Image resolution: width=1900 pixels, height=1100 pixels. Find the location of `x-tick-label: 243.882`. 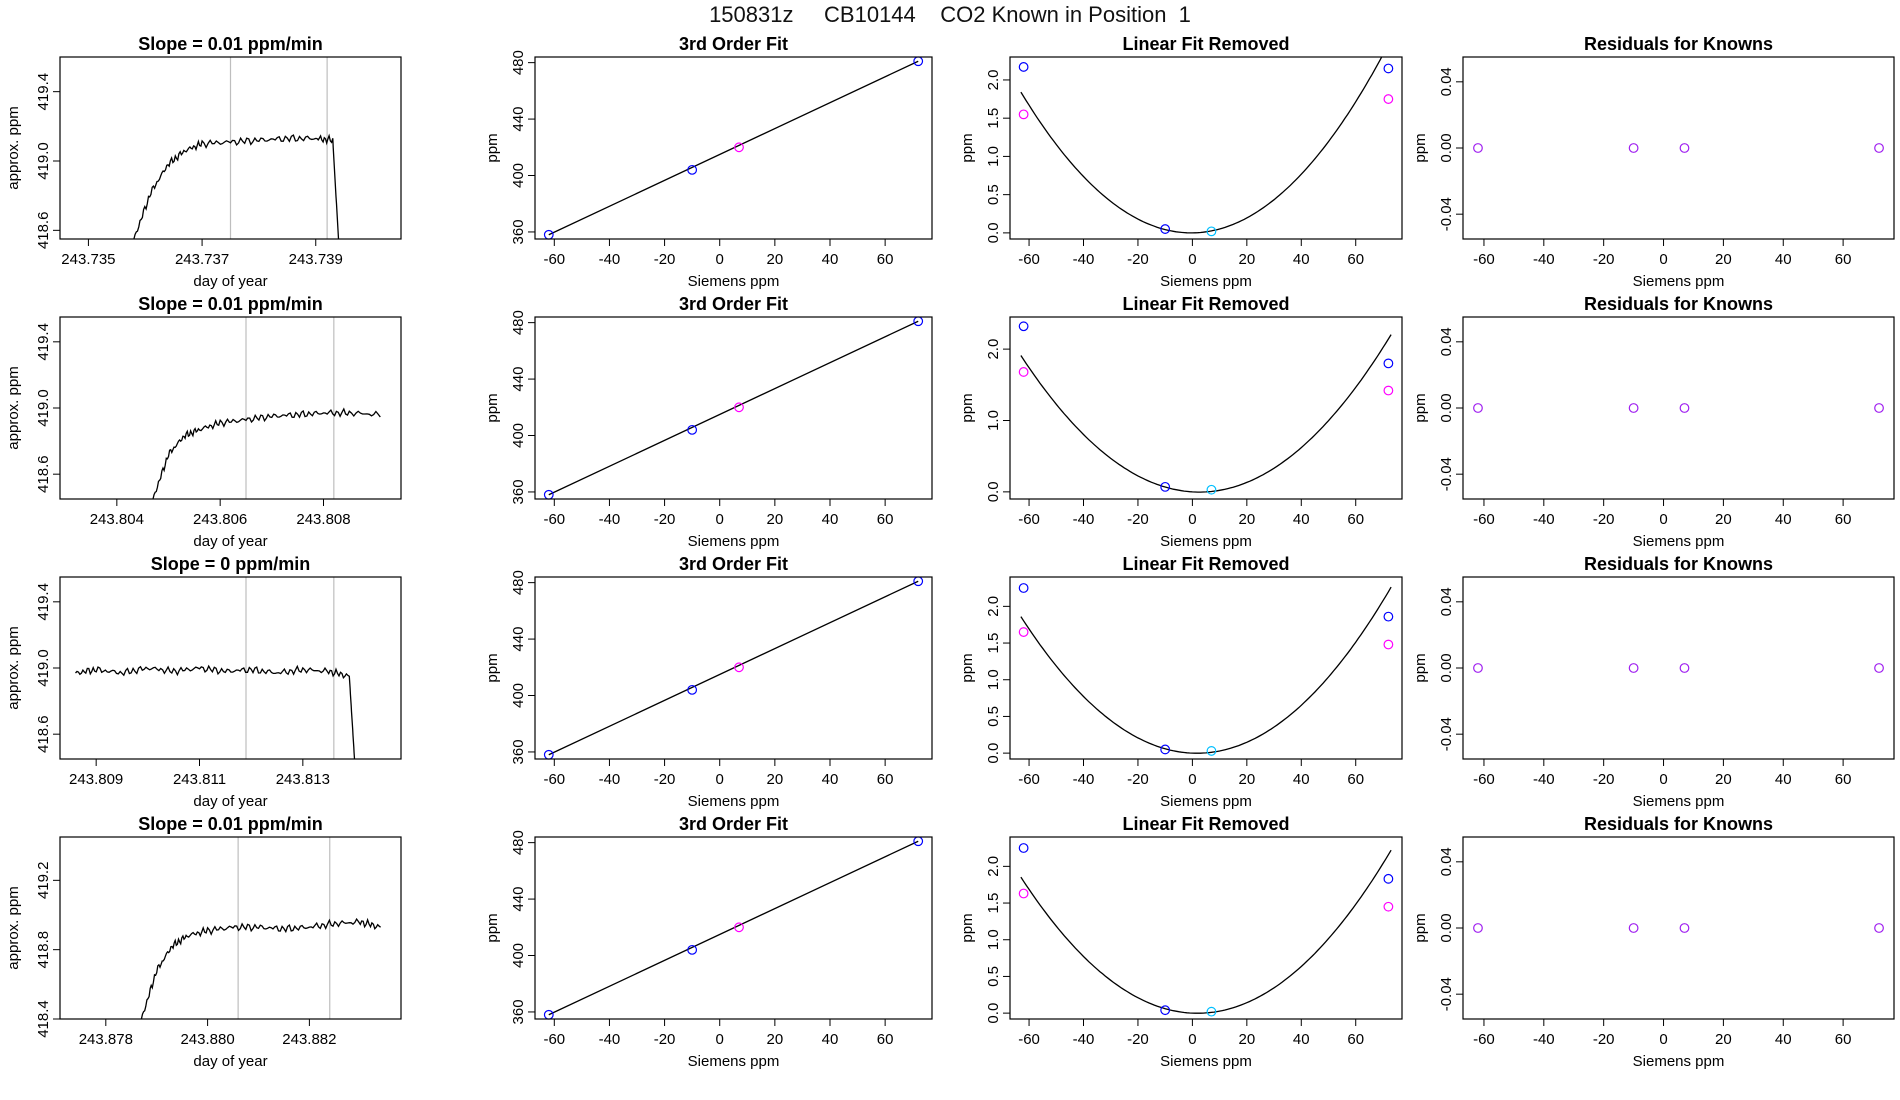

x-tick-label: 243.882 is located at coordinates (309, 1039).